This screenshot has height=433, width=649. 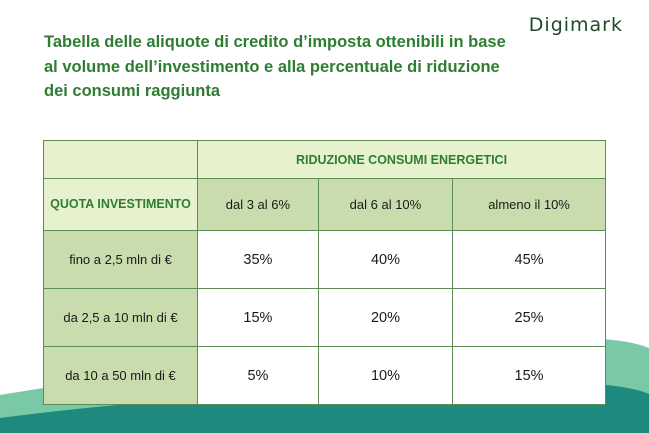 What do you see at coordinates (385, 317) in the screenshot?
I see `table-cell: 20%` at bounding box center [385, 317].